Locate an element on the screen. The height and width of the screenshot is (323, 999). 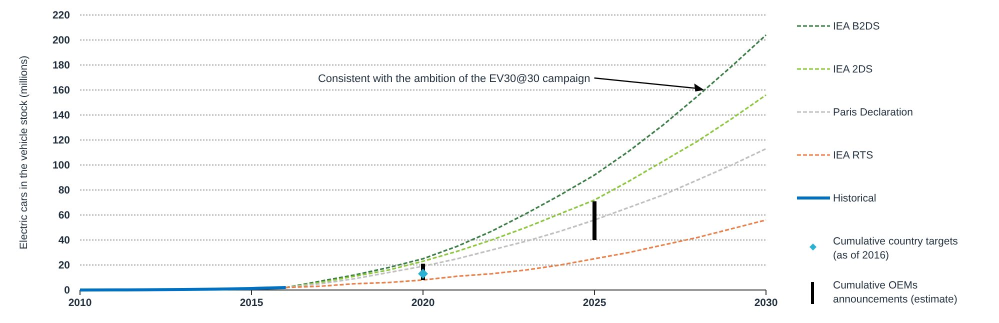
y-tick-label: 100 is located at coordinates (61, 166).